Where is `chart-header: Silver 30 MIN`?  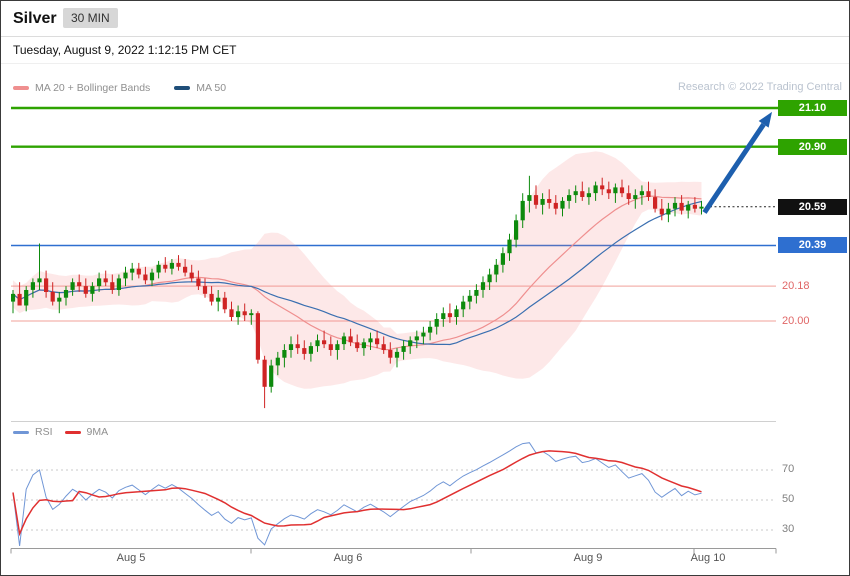
chart-header: Silver 30 MIN is located at coordinates (425, 19).